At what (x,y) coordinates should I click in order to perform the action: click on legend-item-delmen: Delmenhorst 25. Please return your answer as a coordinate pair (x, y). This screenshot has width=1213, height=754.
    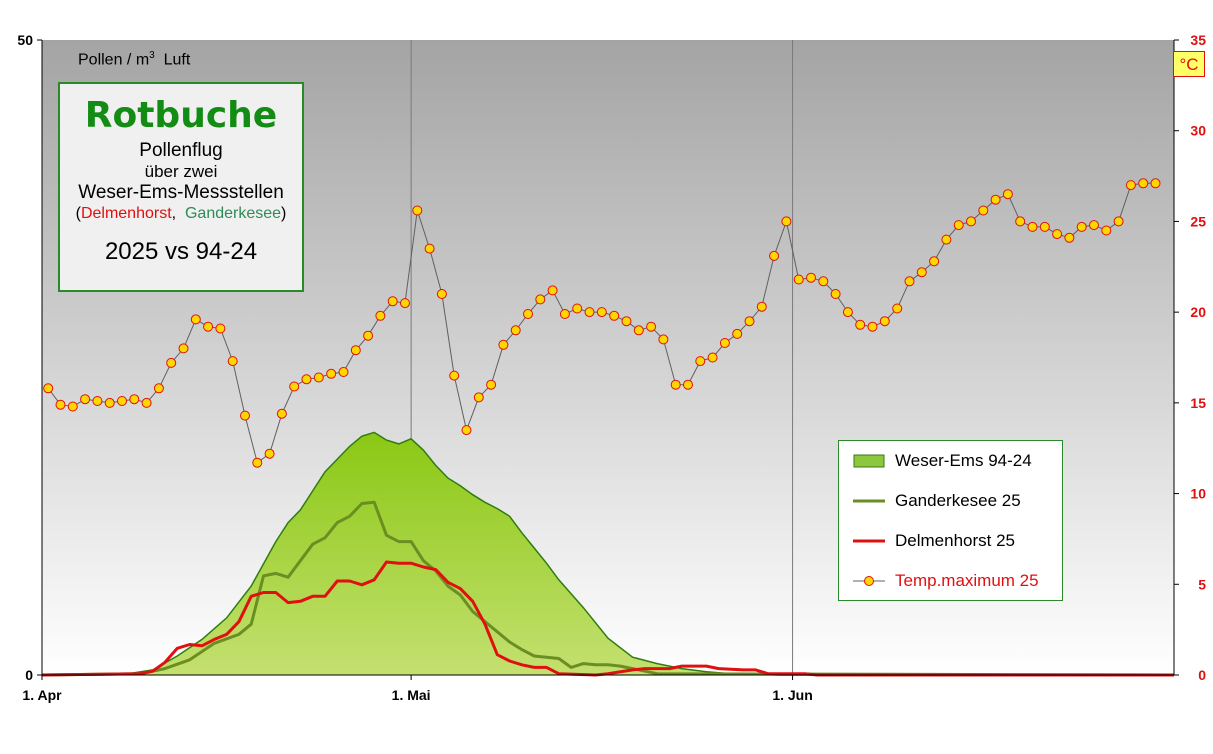
    Looking at the image, I should click on (934, 541).